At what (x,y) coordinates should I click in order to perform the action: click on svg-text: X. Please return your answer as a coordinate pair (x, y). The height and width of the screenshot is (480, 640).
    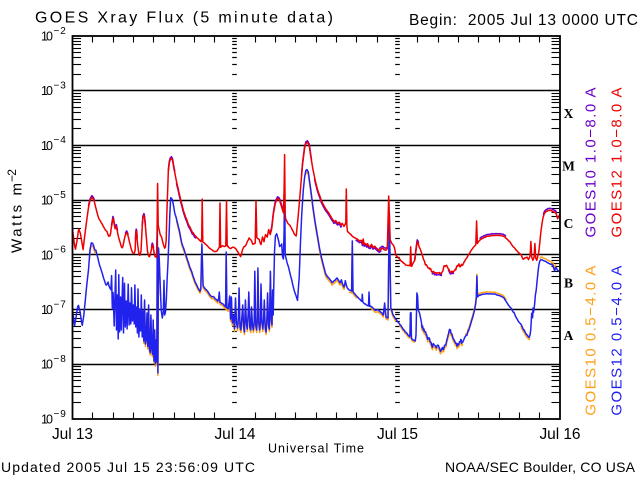
    Looking at the image, I should click on (569, 113).